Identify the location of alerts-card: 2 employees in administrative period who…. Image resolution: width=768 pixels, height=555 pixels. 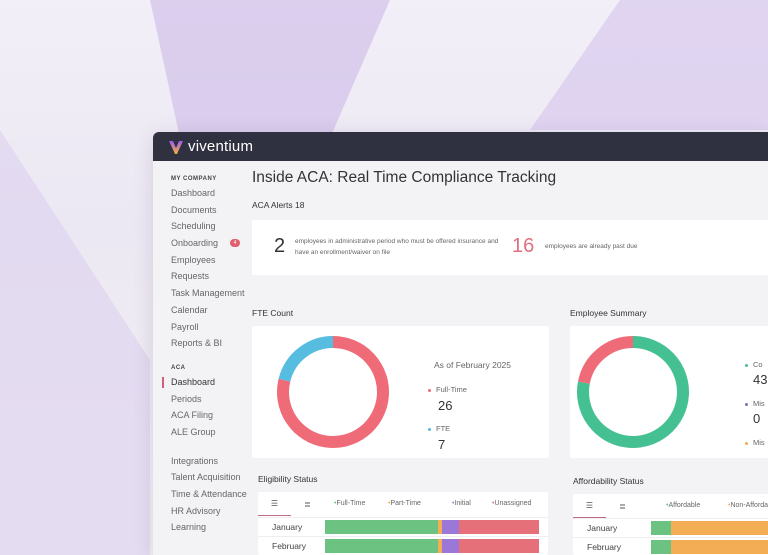
(510, 247).